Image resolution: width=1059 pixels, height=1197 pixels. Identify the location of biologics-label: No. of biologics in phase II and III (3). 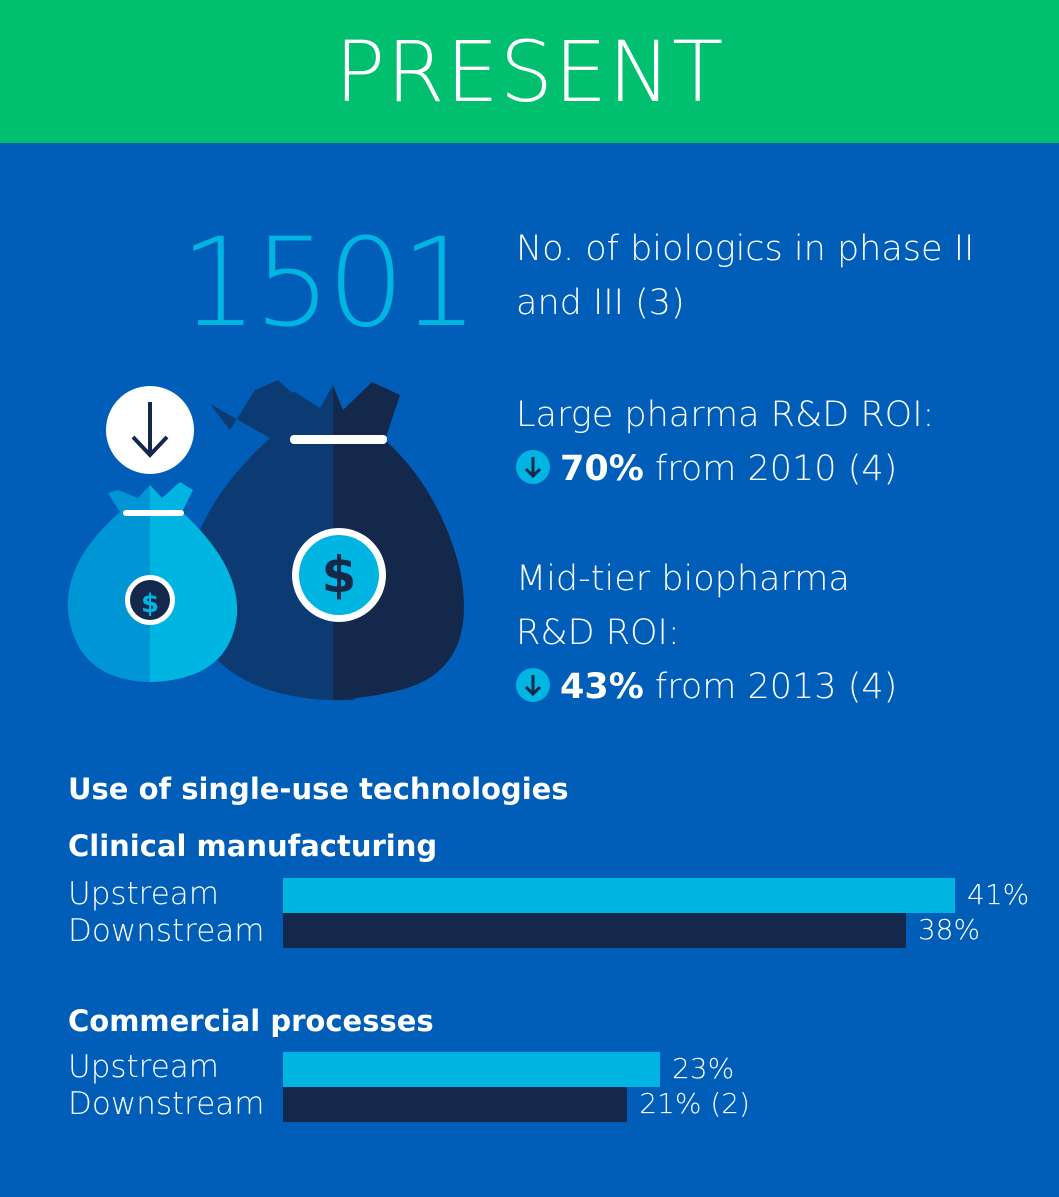
(745, 276).